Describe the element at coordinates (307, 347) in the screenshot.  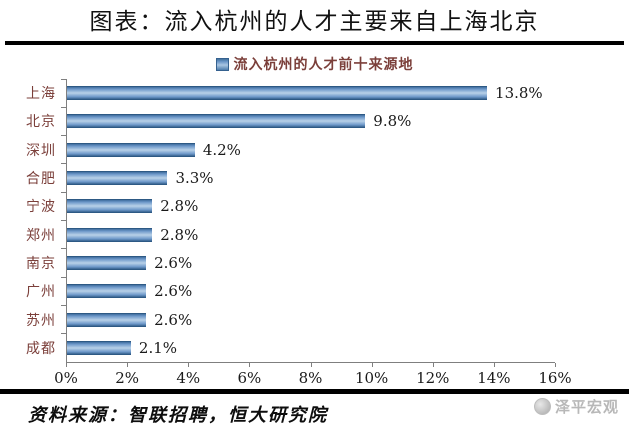
I see `bar-track: 2.1%` at that location.